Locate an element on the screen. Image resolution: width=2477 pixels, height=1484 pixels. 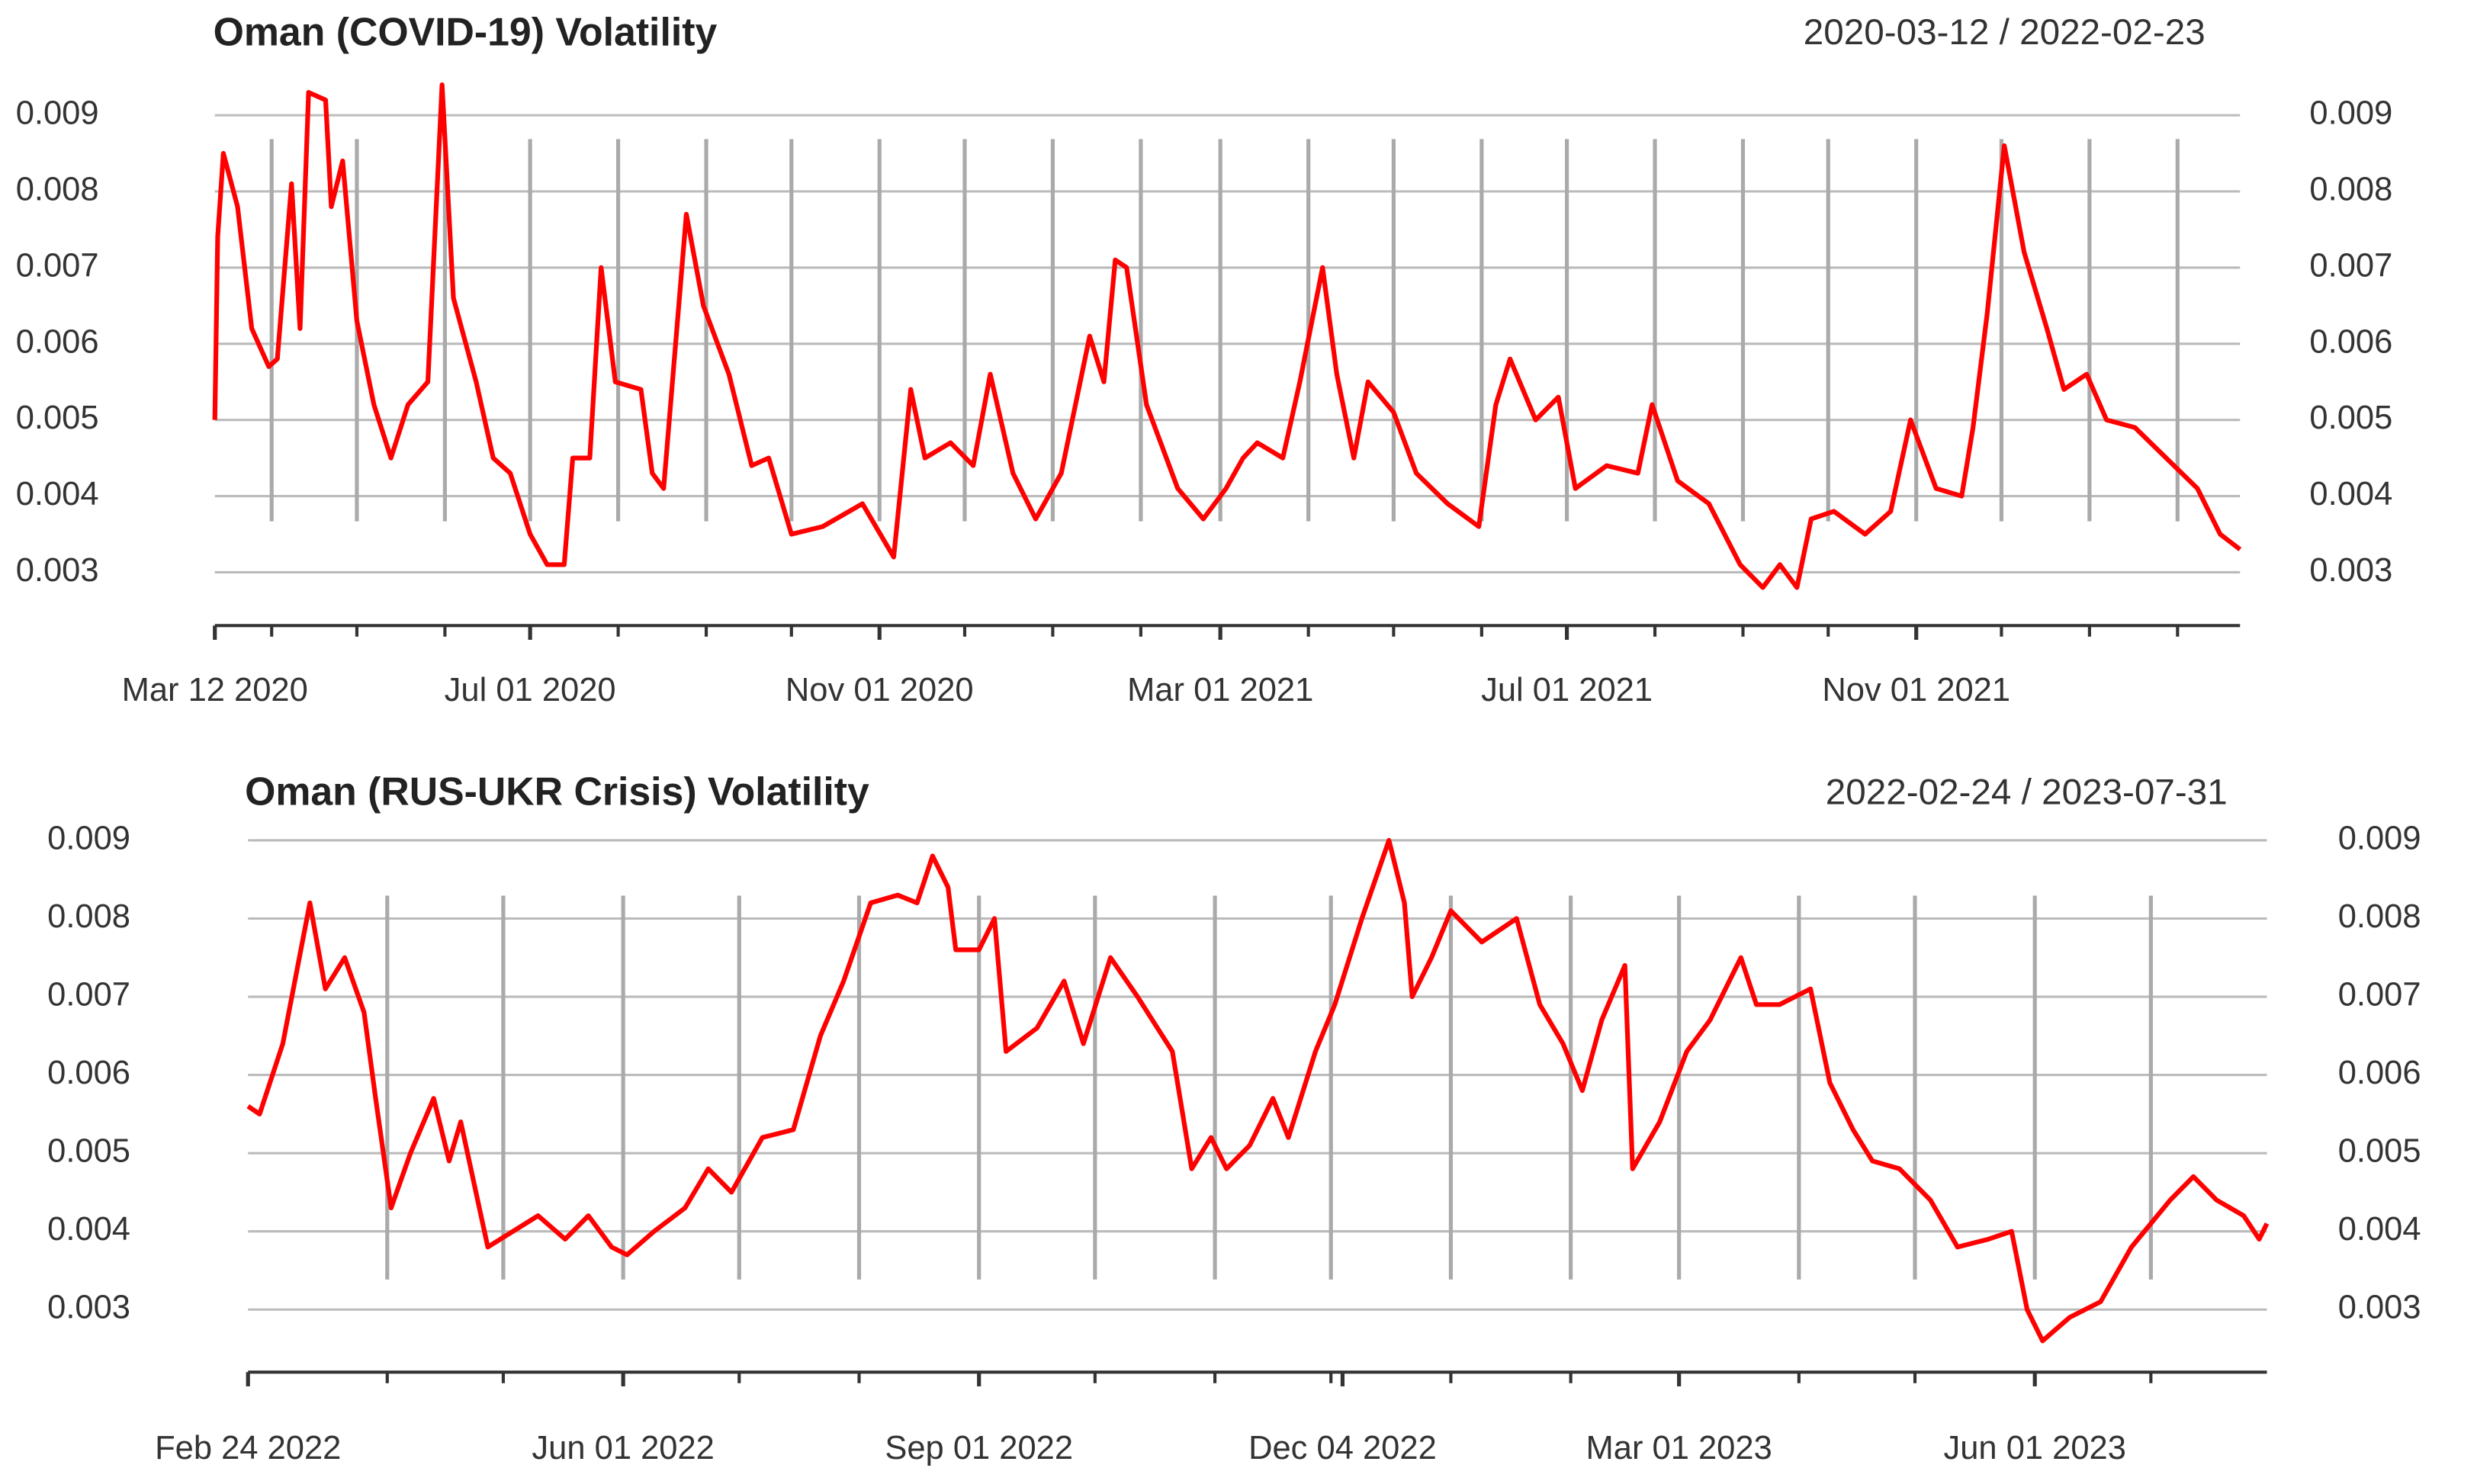
x-tick-label: Mar 01 2021 is located at coordinates (1220, 690).